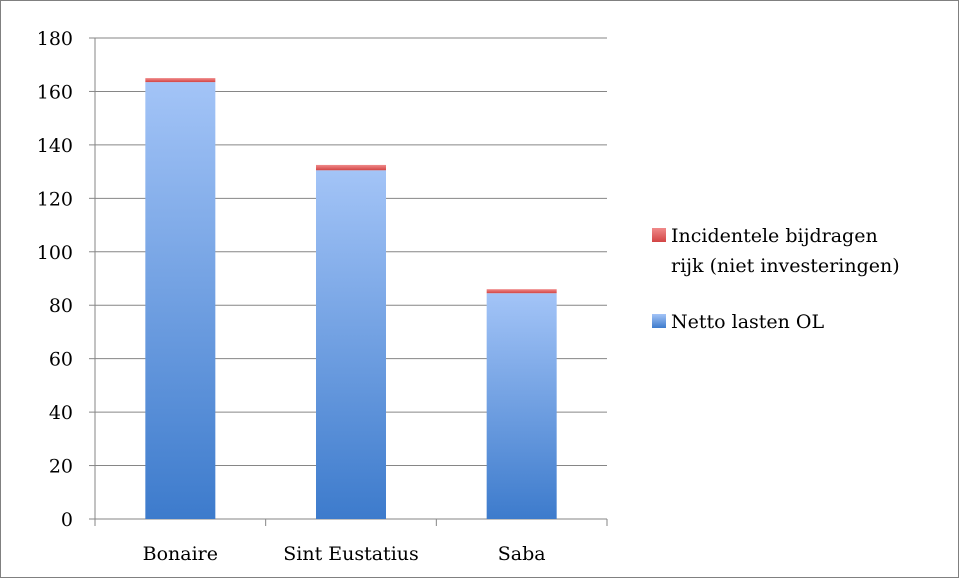 This screenshot has height=578, width=959. I want to click on y-tick-label: 60, so click(61, 360).